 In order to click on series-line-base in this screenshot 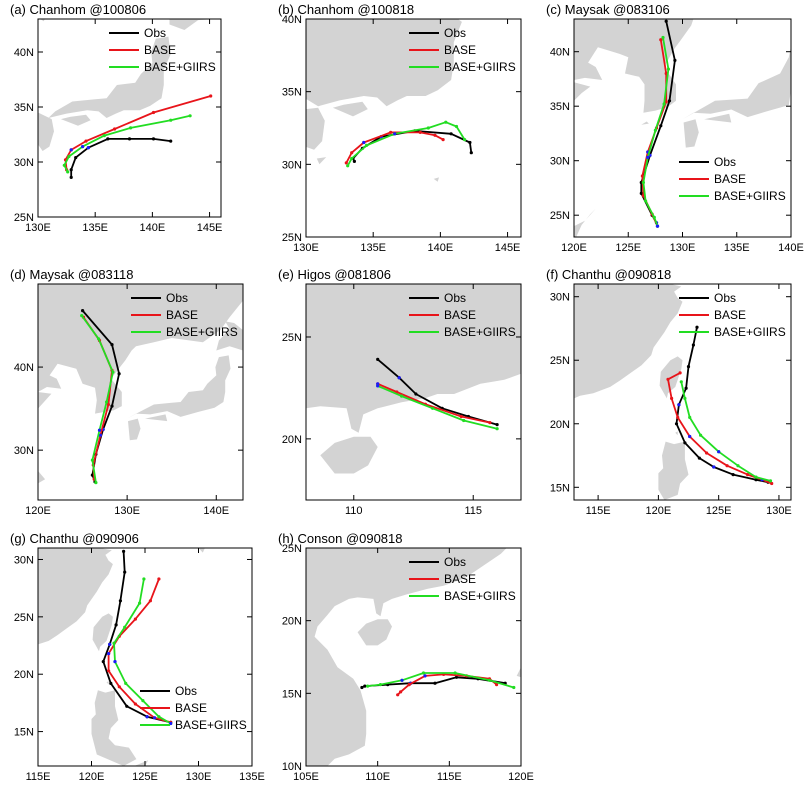, I will do `click(139, 651)`.